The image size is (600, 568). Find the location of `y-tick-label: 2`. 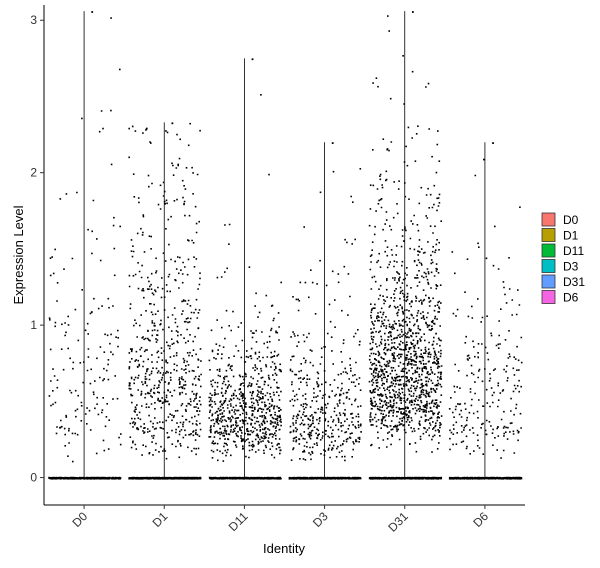

y-tick-label: 2 is located at coordinates (33, 173).